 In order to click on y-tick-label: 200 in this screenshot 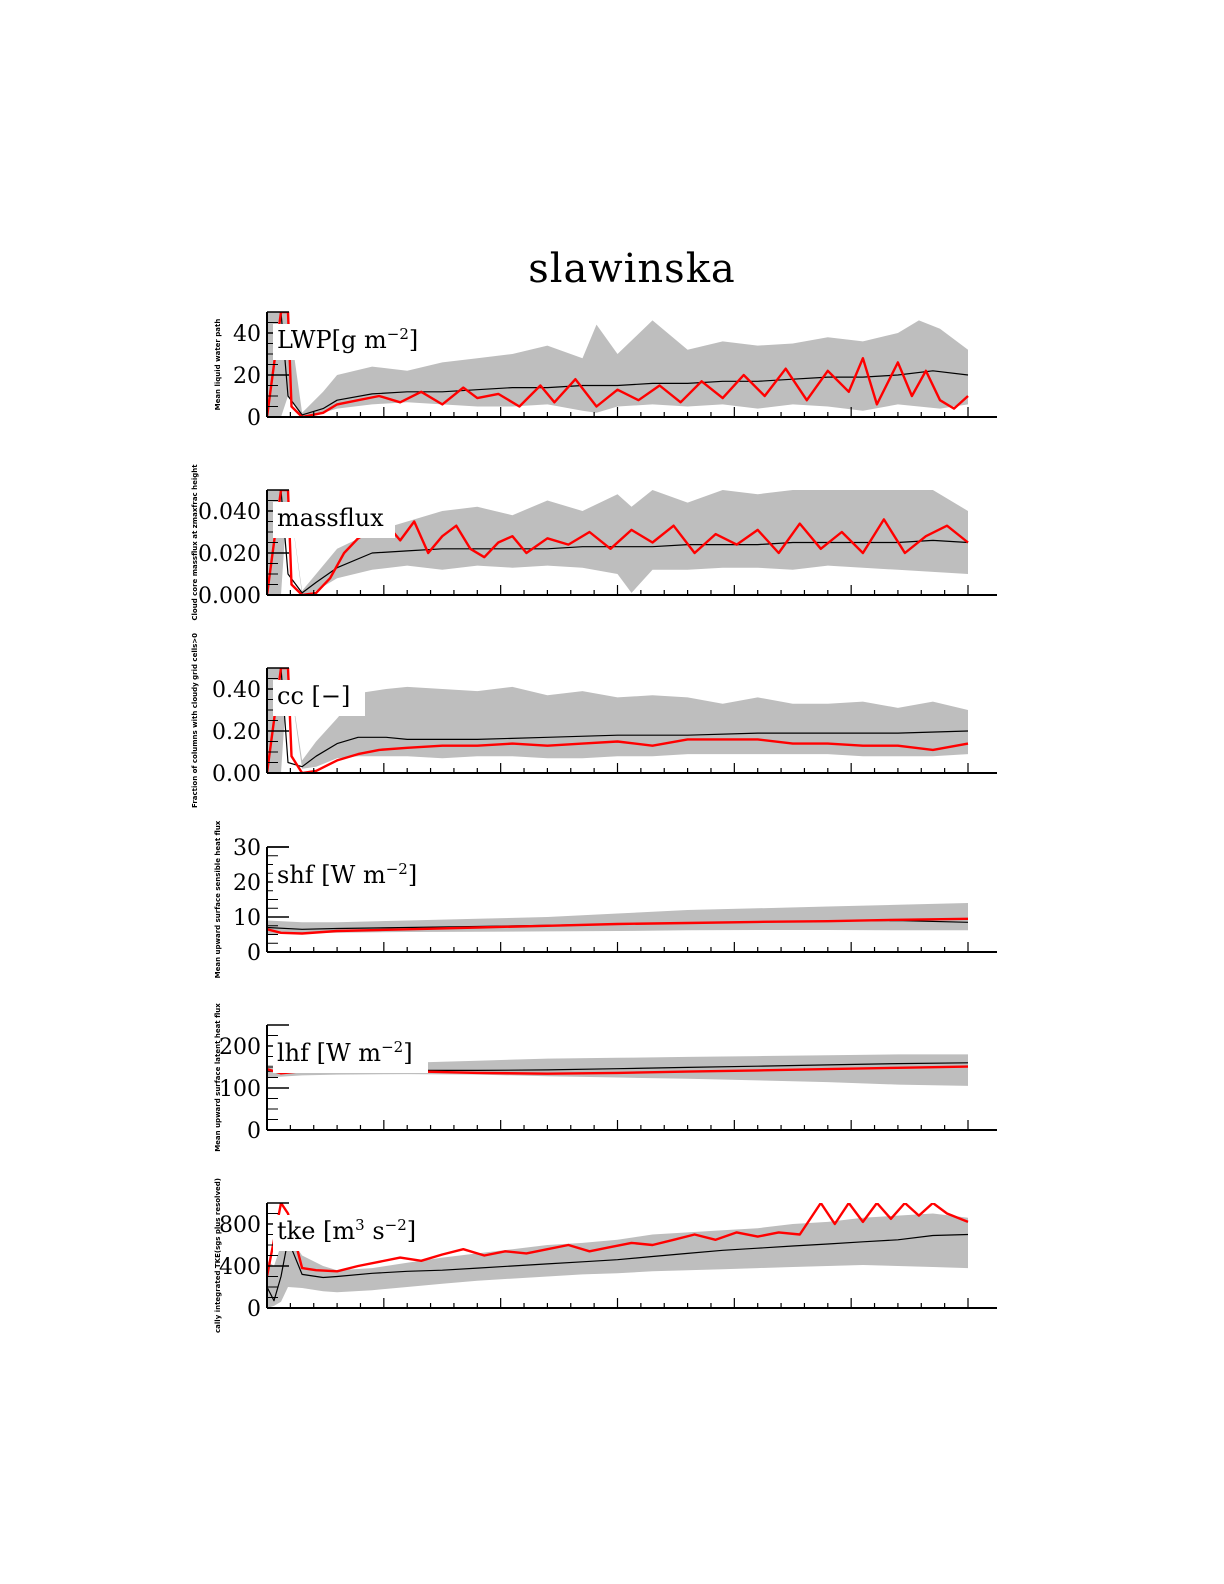, I will do `click(240, 1047)`.